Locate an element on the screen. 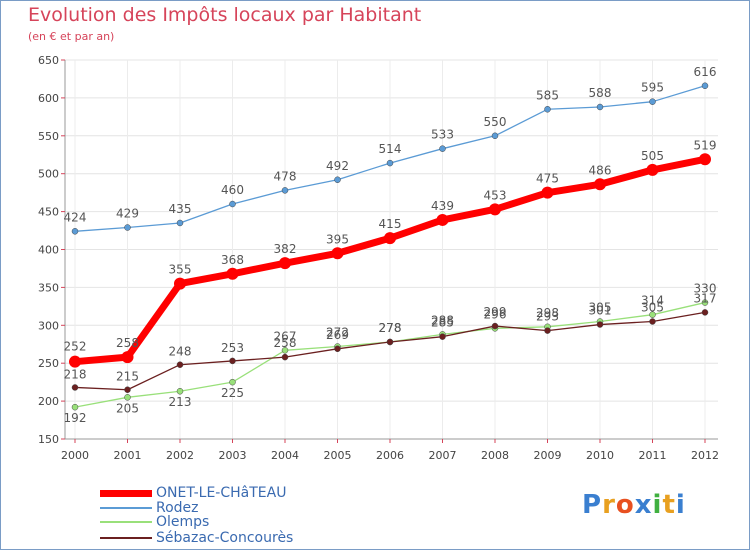 The image size is (750, 550). data-label: 305 is located at coordinates (600, 308).